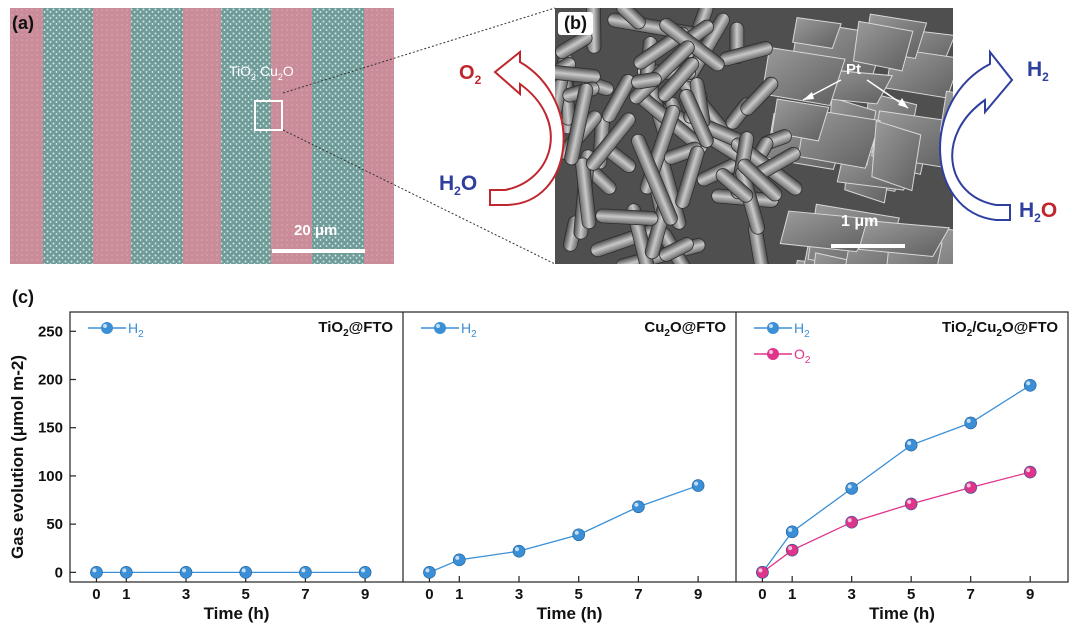 The height and width of the screenshot is (628, 1080). I want to click on material-left-sub: 2, so click(254, 76).